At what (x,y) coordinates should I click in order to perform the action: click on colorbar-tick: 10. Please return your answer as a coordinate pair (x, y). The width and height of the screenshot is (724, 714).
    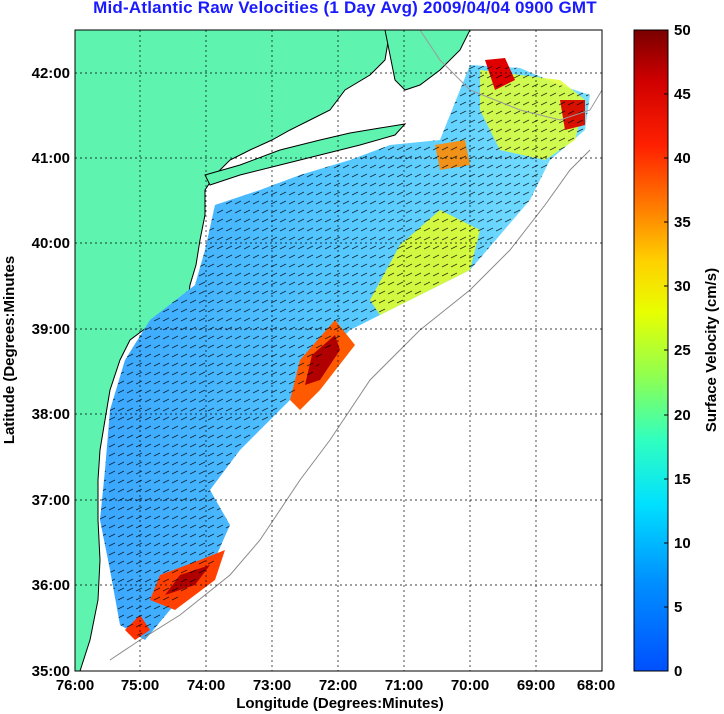
    Looking at the image, I should click on (682, 543).